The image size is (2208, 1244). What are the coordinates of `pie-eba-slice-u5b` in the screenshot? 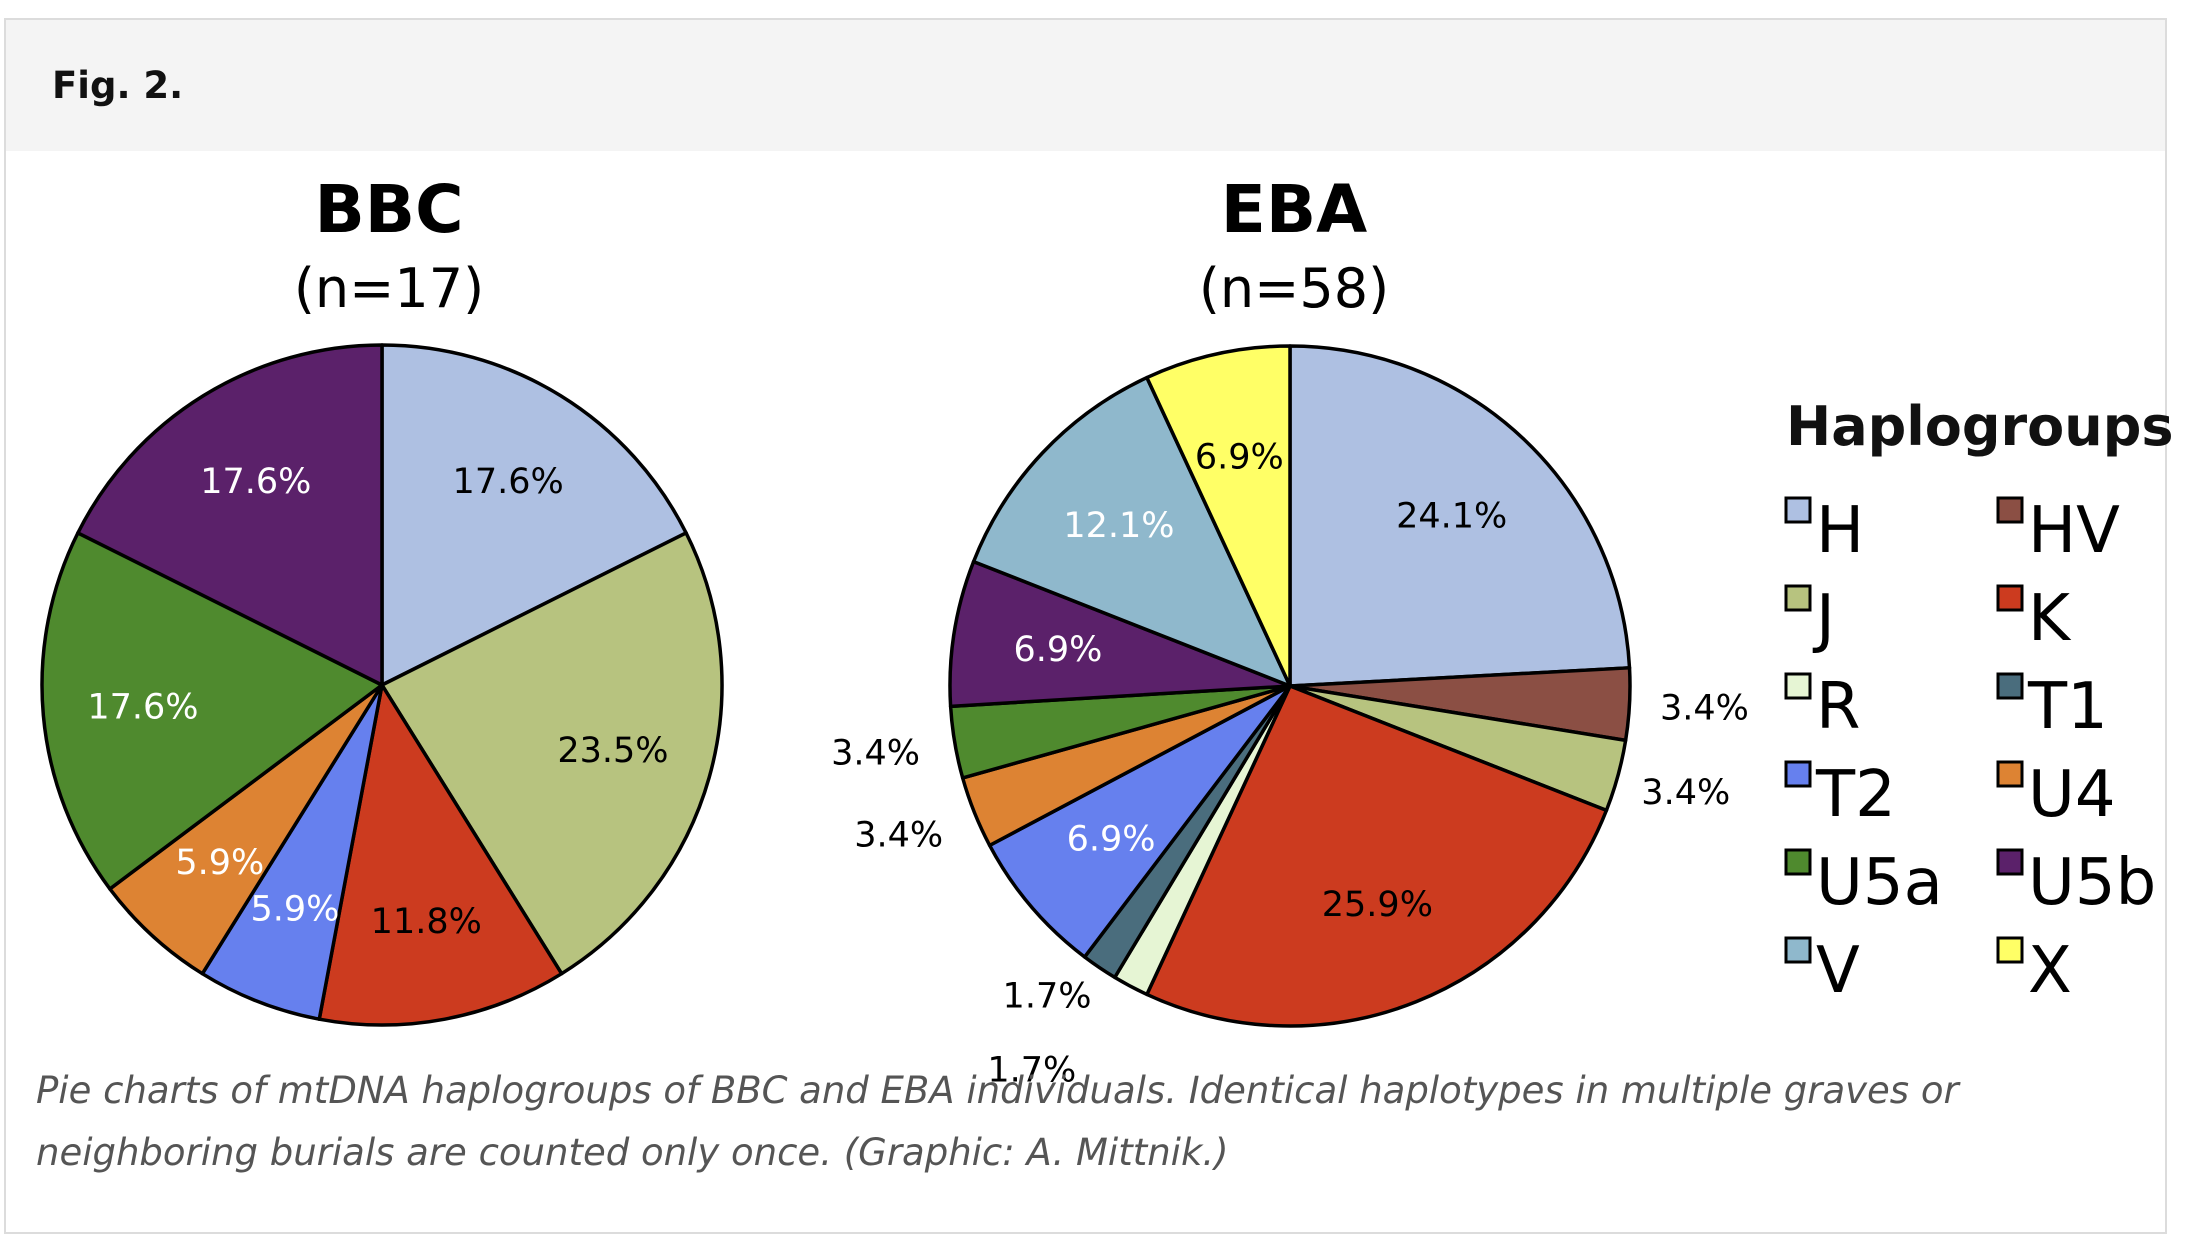 It's located at (1120, 634).